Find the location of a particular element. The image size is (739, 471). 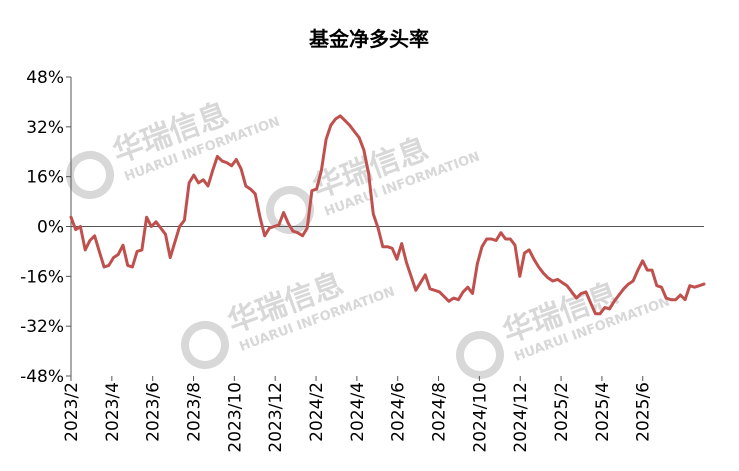

y-tick-label: 16% is located at coordinates (45, 178).